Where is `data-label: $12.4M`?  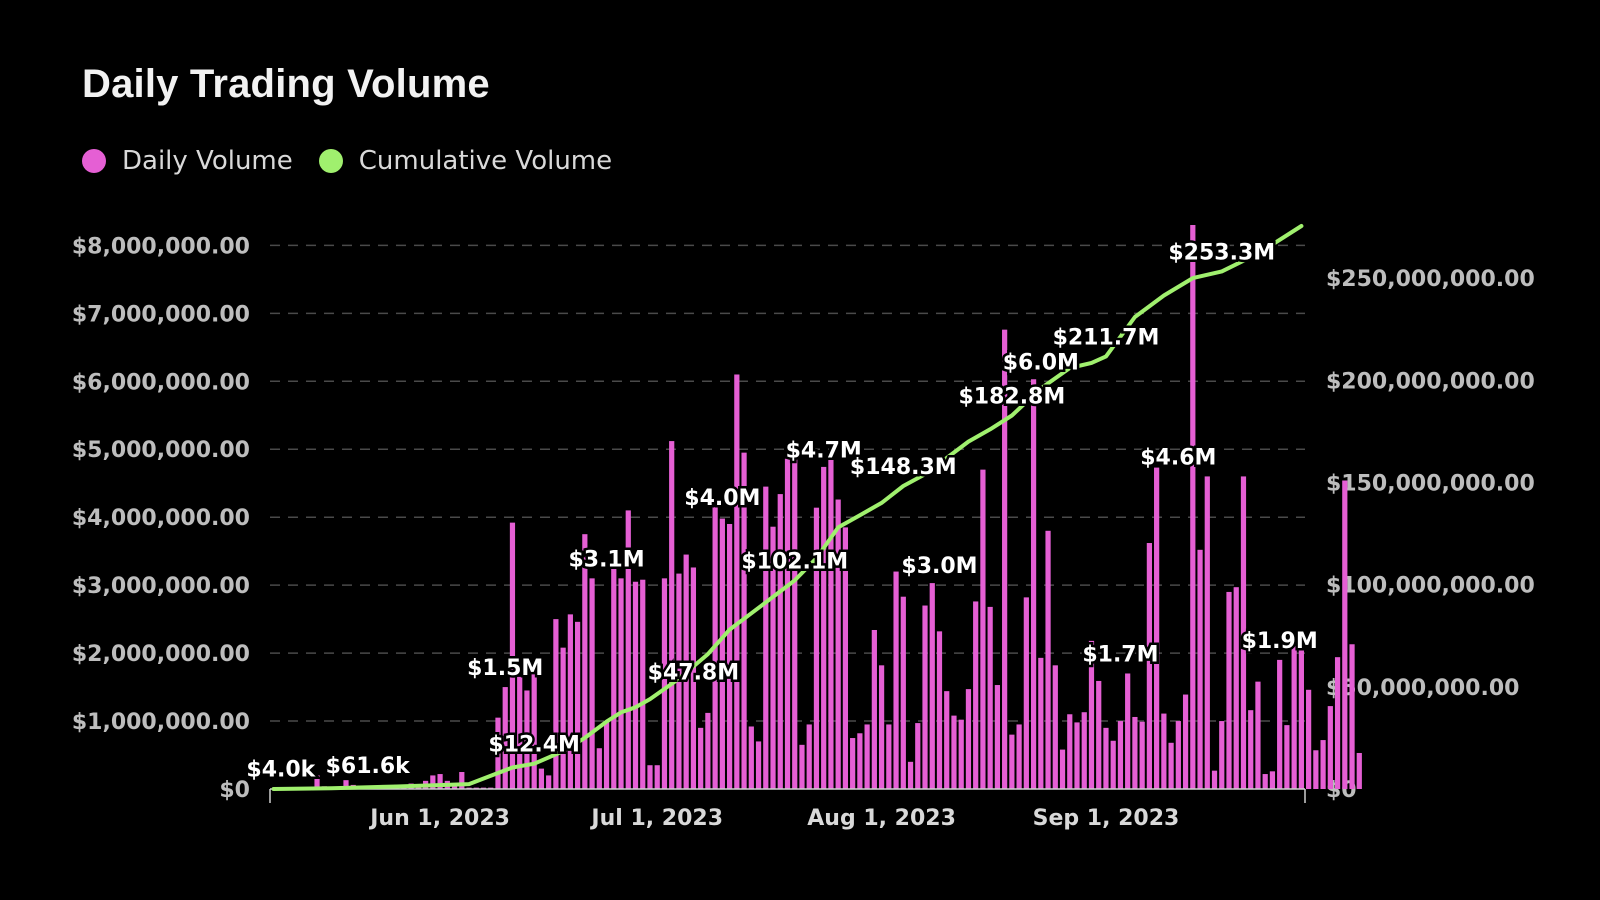 data-label: $12.4M is located at coordinates (533, 745).